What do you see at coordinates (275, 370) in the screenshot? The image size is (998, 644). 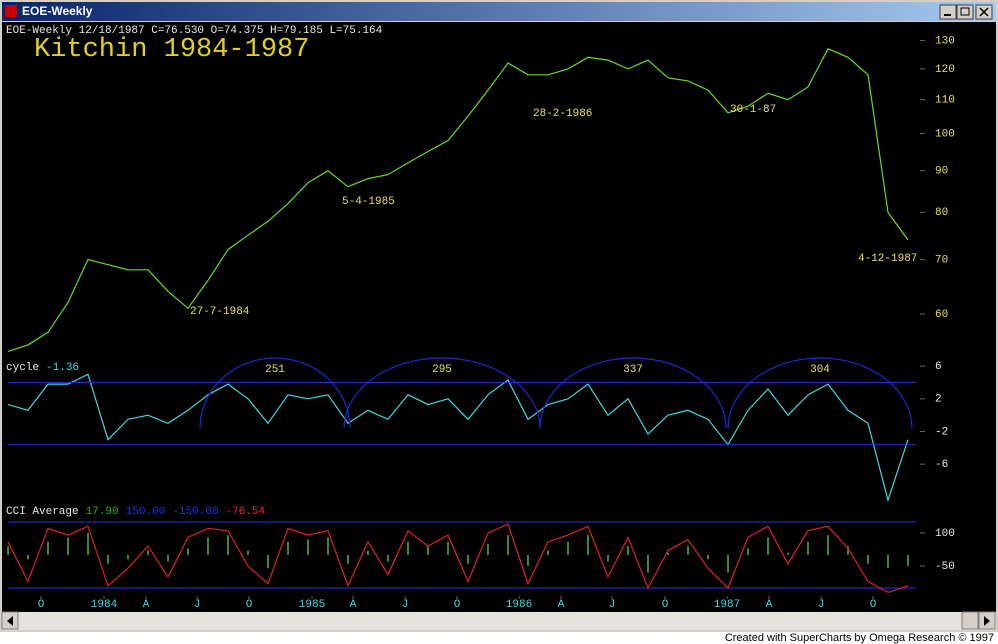 I see `arc-label: 251` at bounding box center [275, 370].